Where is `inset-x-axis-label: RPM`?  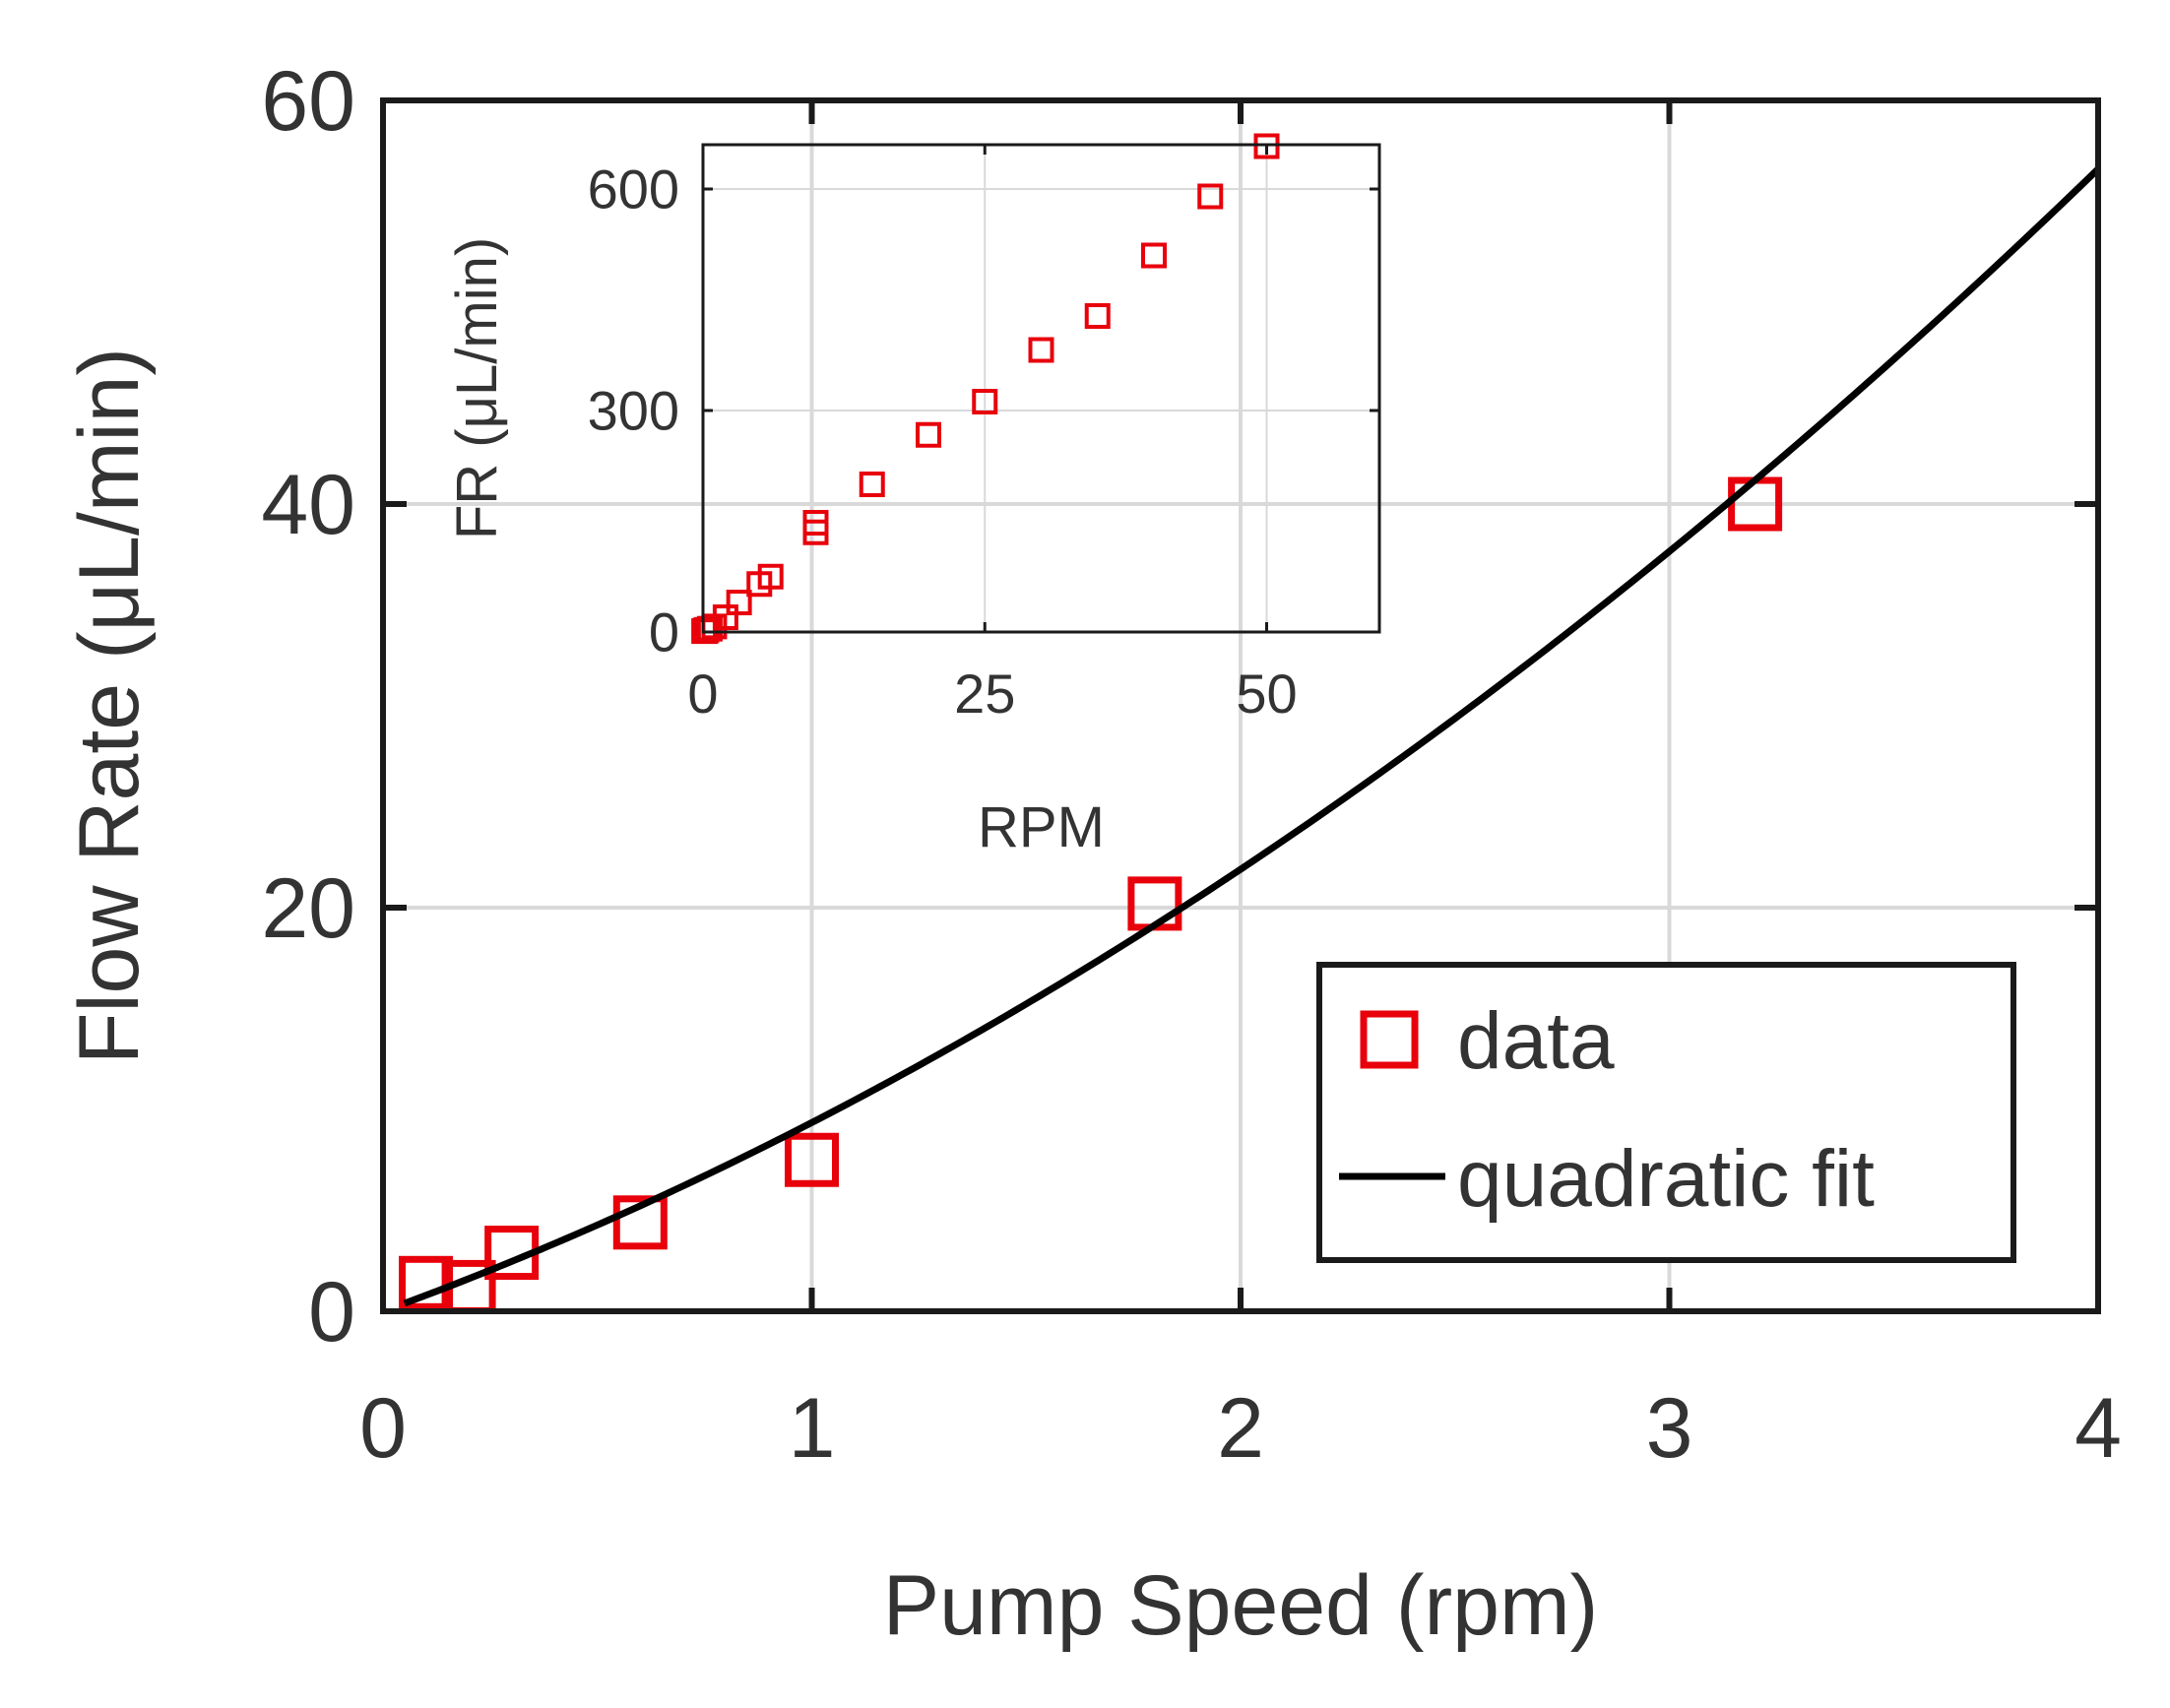 inset-x-axis-label: RPM is located at coordinates (1041, 827).